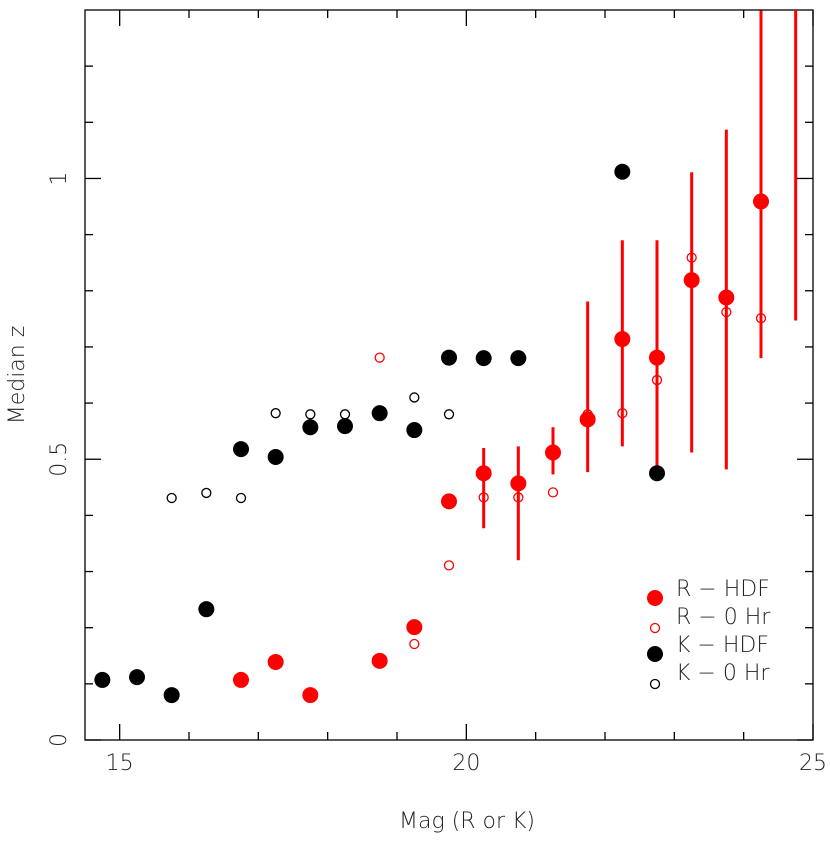  I want to click on x-axis-label: Mag (R or K), so click(467, 821).